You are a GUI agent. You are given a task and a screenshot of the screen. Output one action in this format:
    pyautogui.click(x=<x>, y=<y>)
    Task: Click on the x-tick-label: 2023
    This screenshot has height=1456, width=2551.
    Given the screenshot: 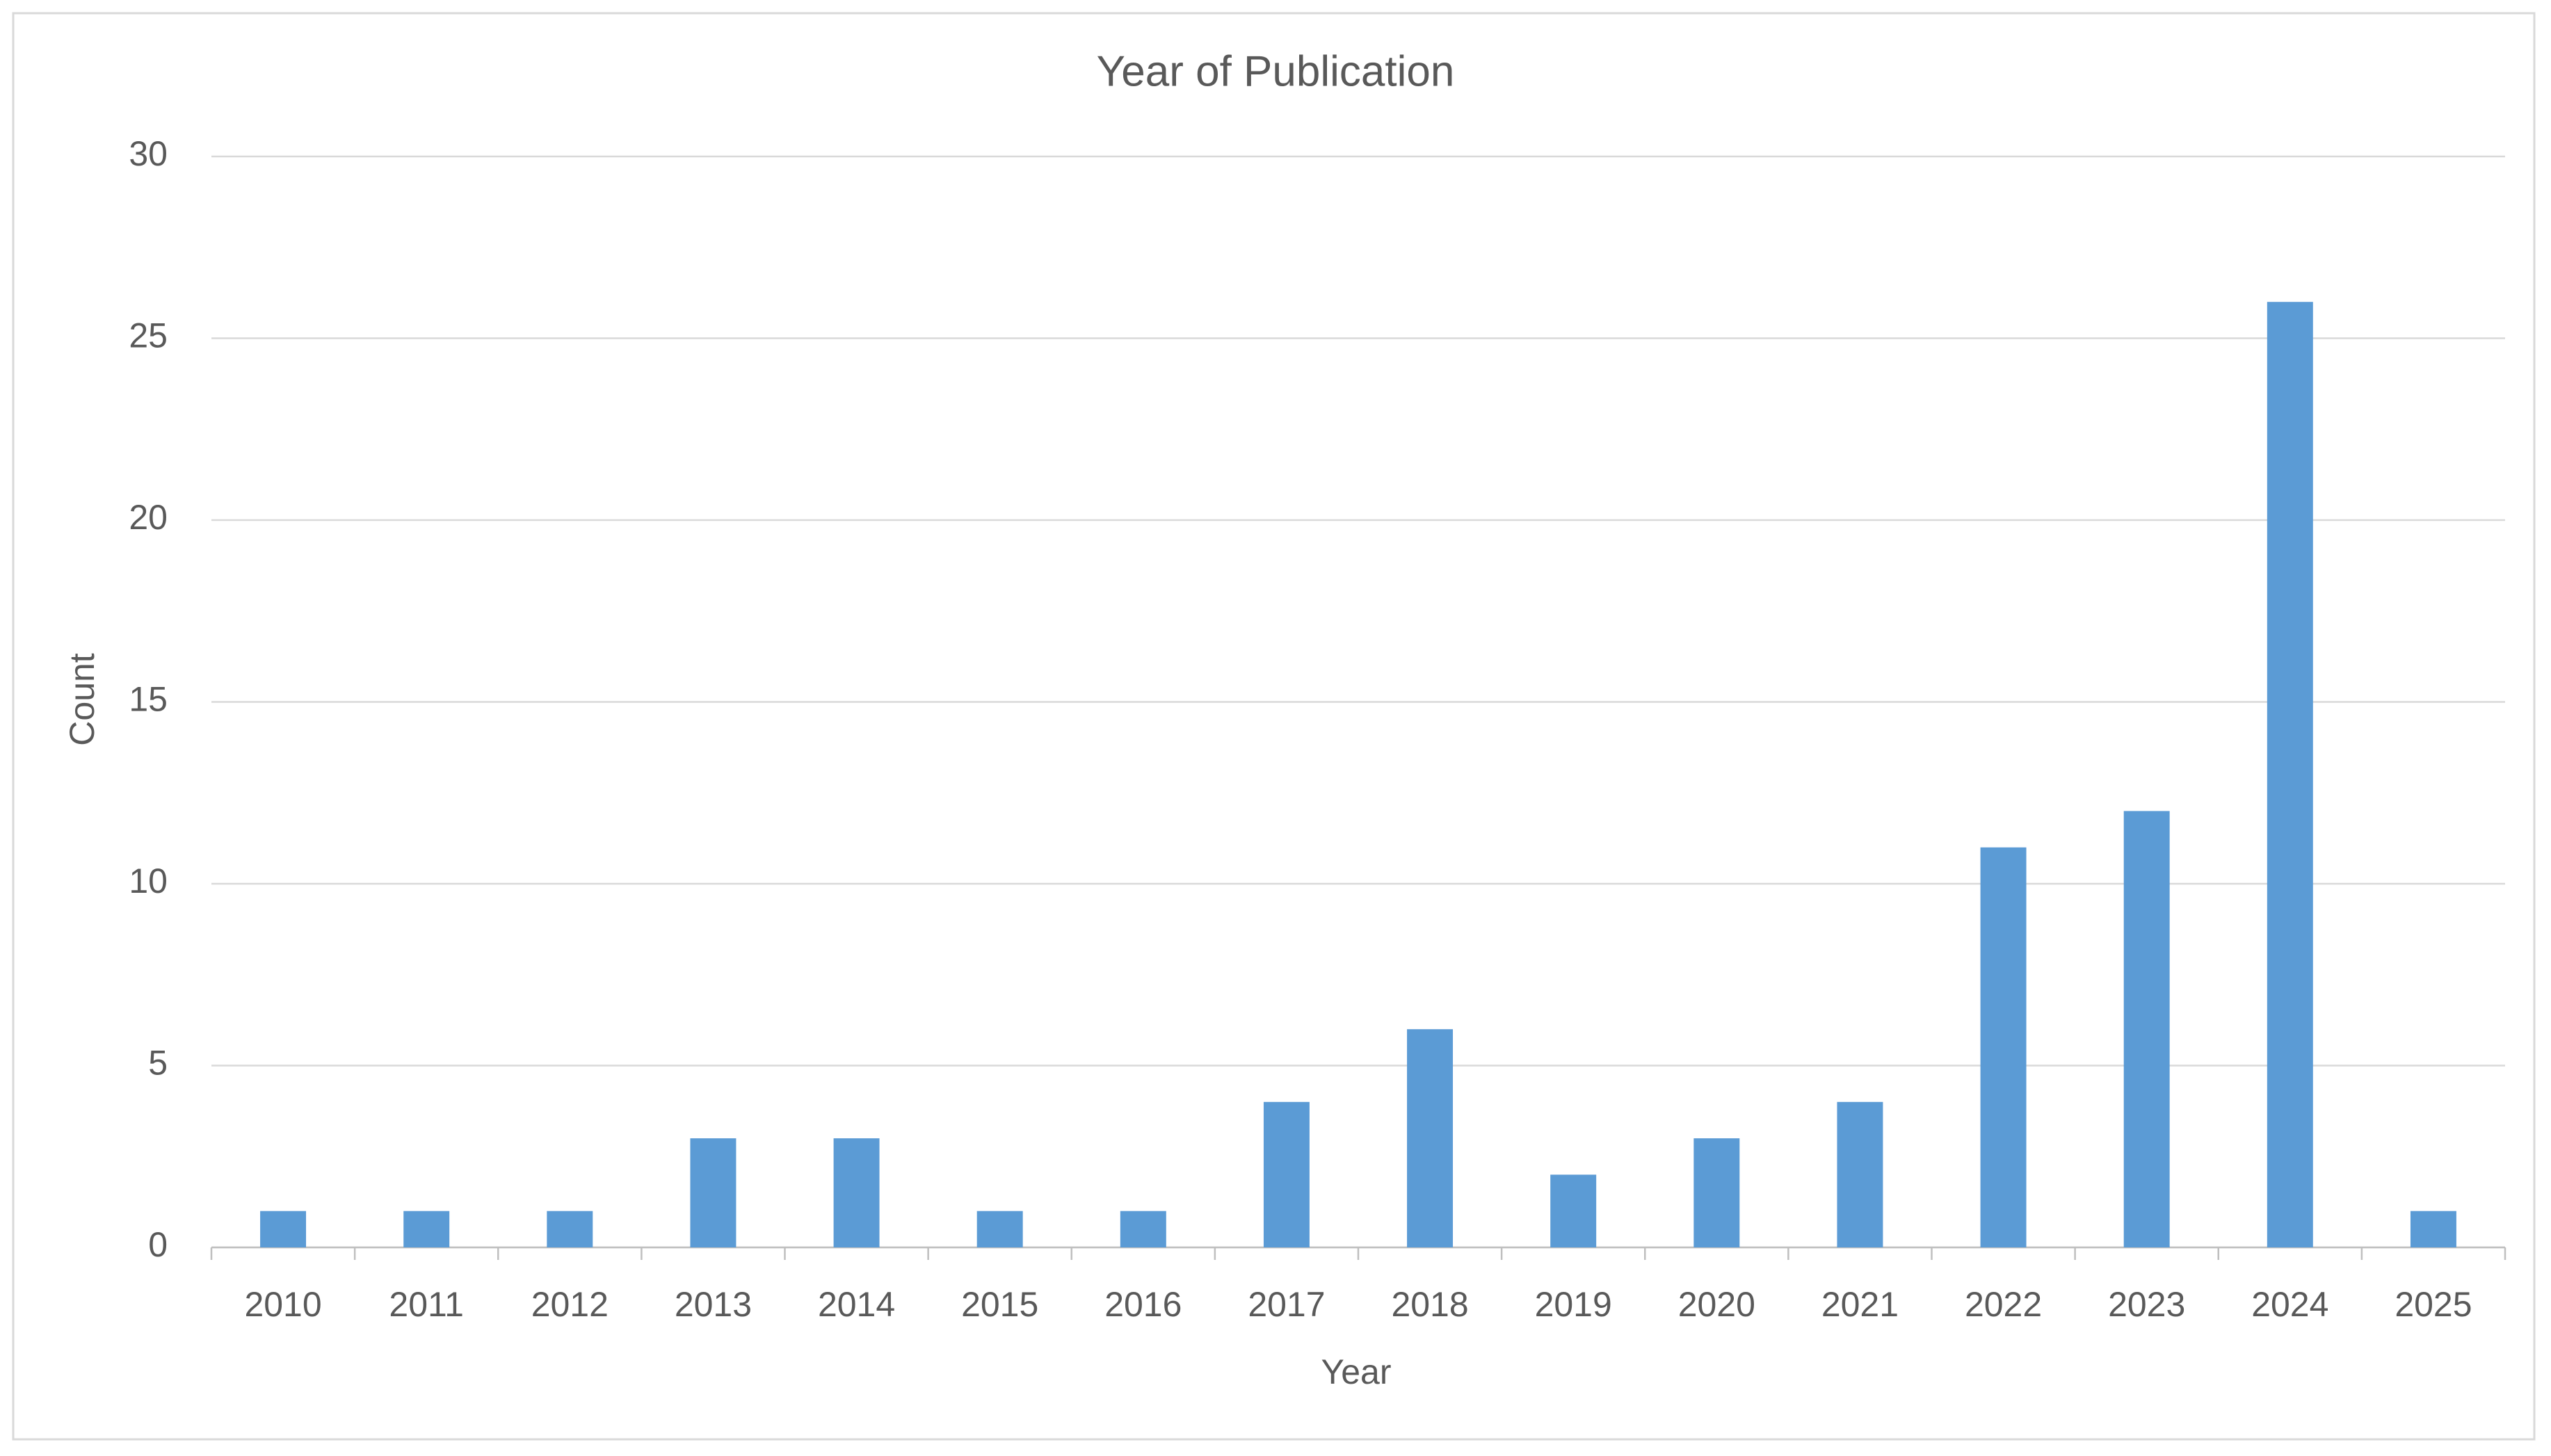 What is the action you would take?
    pyautogui.click(x=2146, y=1304)
    